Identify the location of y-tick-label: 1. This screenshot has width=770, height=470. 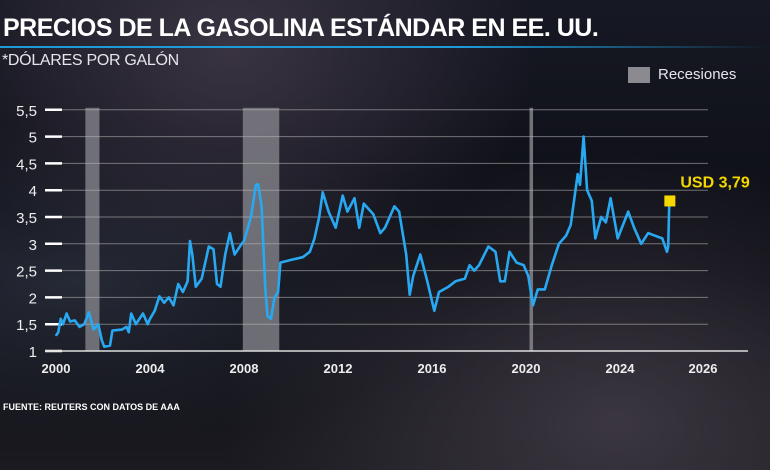
(33, 352).